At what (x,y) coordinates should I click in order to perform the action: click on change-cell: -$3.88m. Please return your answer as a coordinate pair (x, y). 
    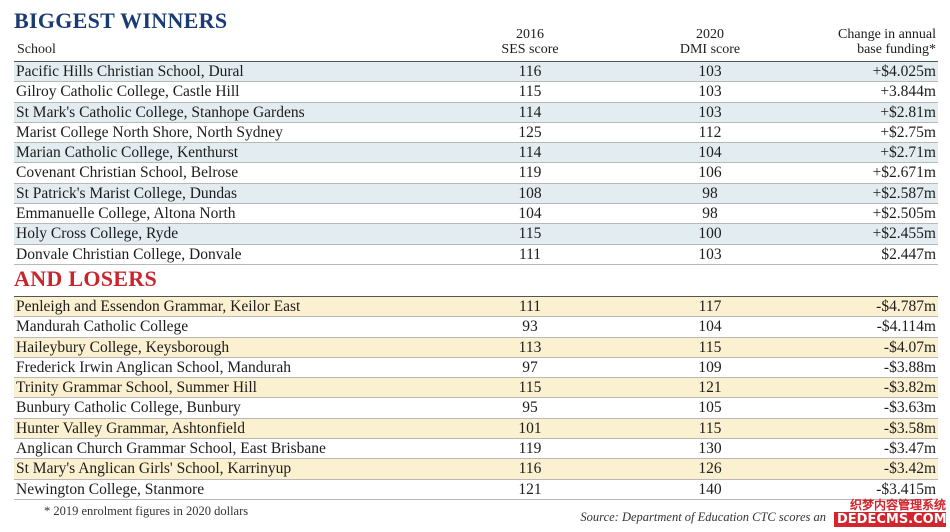
    Looking at the image, I should click on (909, 367).